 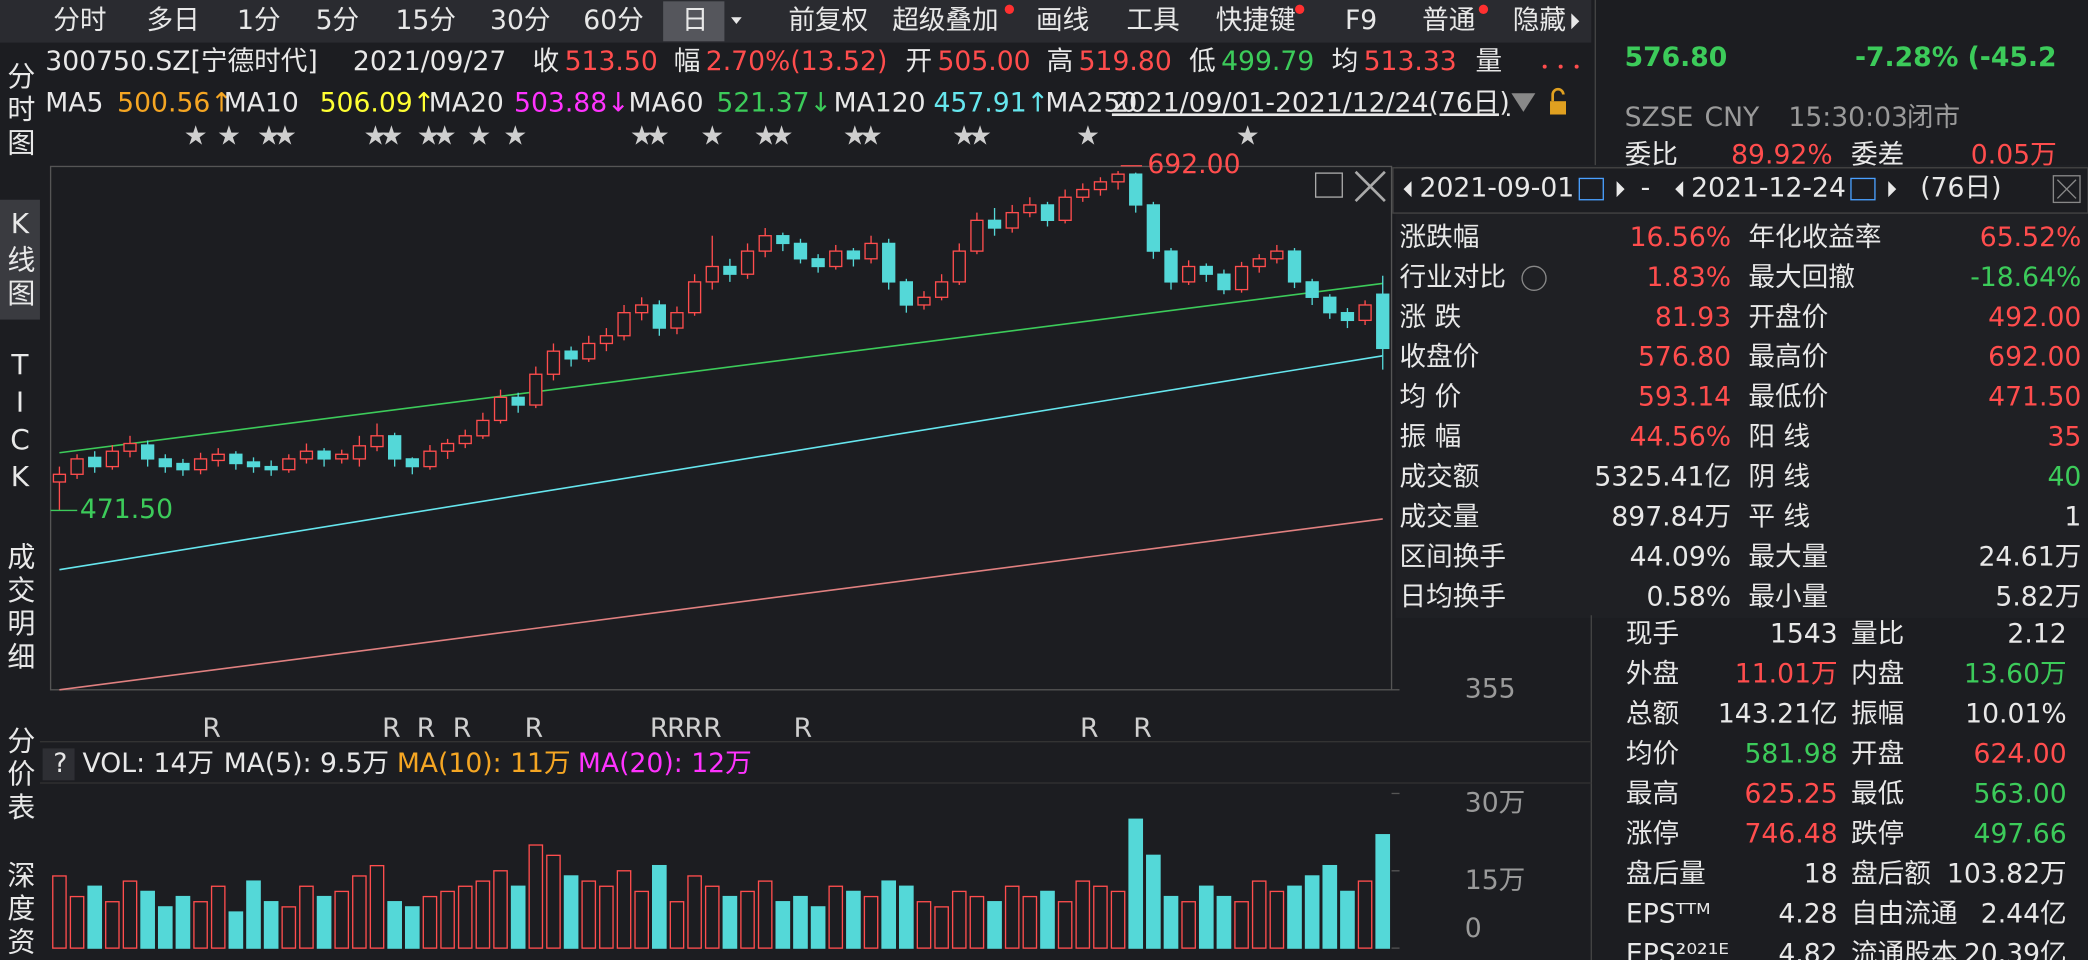 What do you see at coordinates (1539, 20) in the screenshot?
I see `toolbar-tab: 隐藏` at bounding box center [1539, 20].